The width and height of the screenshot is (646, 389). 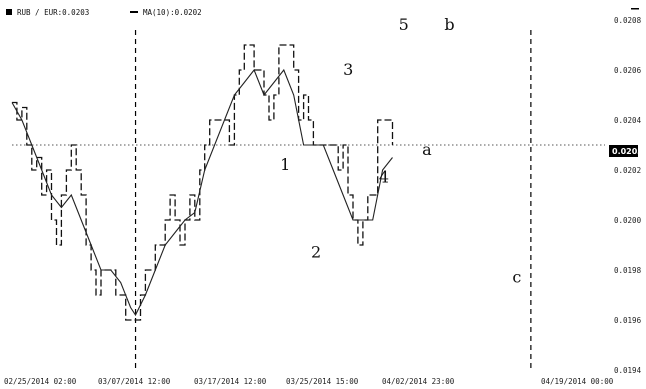 I want to click on y-tick-label: 0.0198, so click(x=628, y=270).